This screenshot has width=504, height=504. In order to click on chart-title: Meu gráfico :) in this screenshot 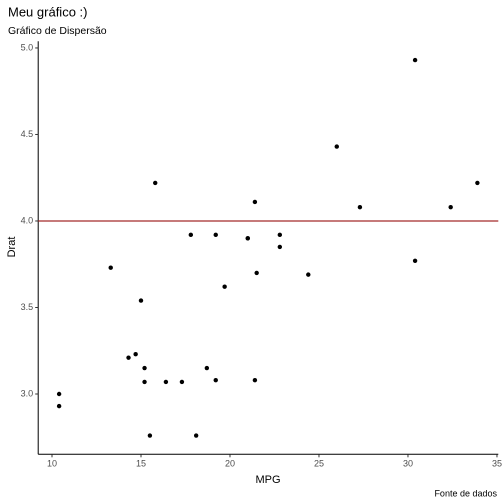, I will do `click(47, 11)`.